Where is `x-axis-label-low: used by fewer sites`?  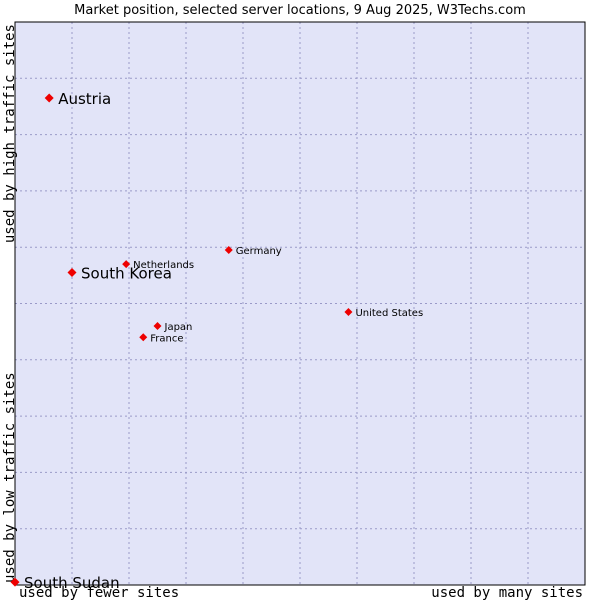 x-axis-label-low: used by fewer sites is located at coordinates (99, 592).